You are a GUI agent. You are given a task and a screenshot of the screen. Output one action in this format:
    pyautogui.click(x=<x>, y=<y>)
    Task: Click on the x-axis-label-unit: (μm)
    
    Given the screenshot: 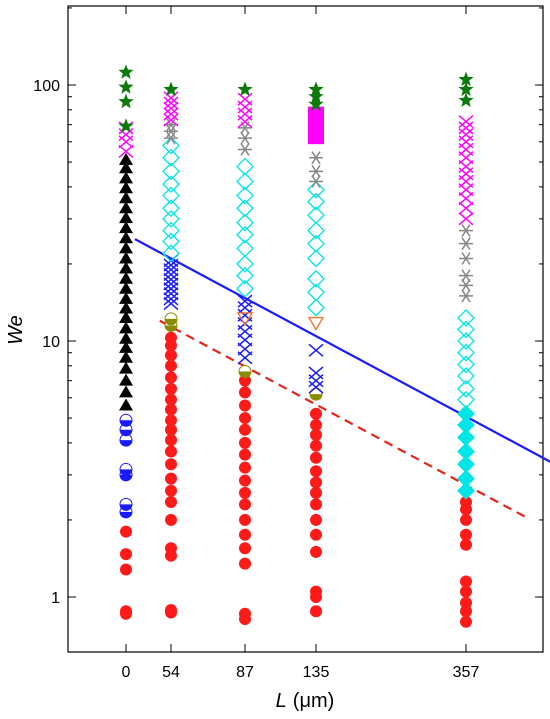 What is the action you would take?
    pyautogui.click(x=314, y=701)
    